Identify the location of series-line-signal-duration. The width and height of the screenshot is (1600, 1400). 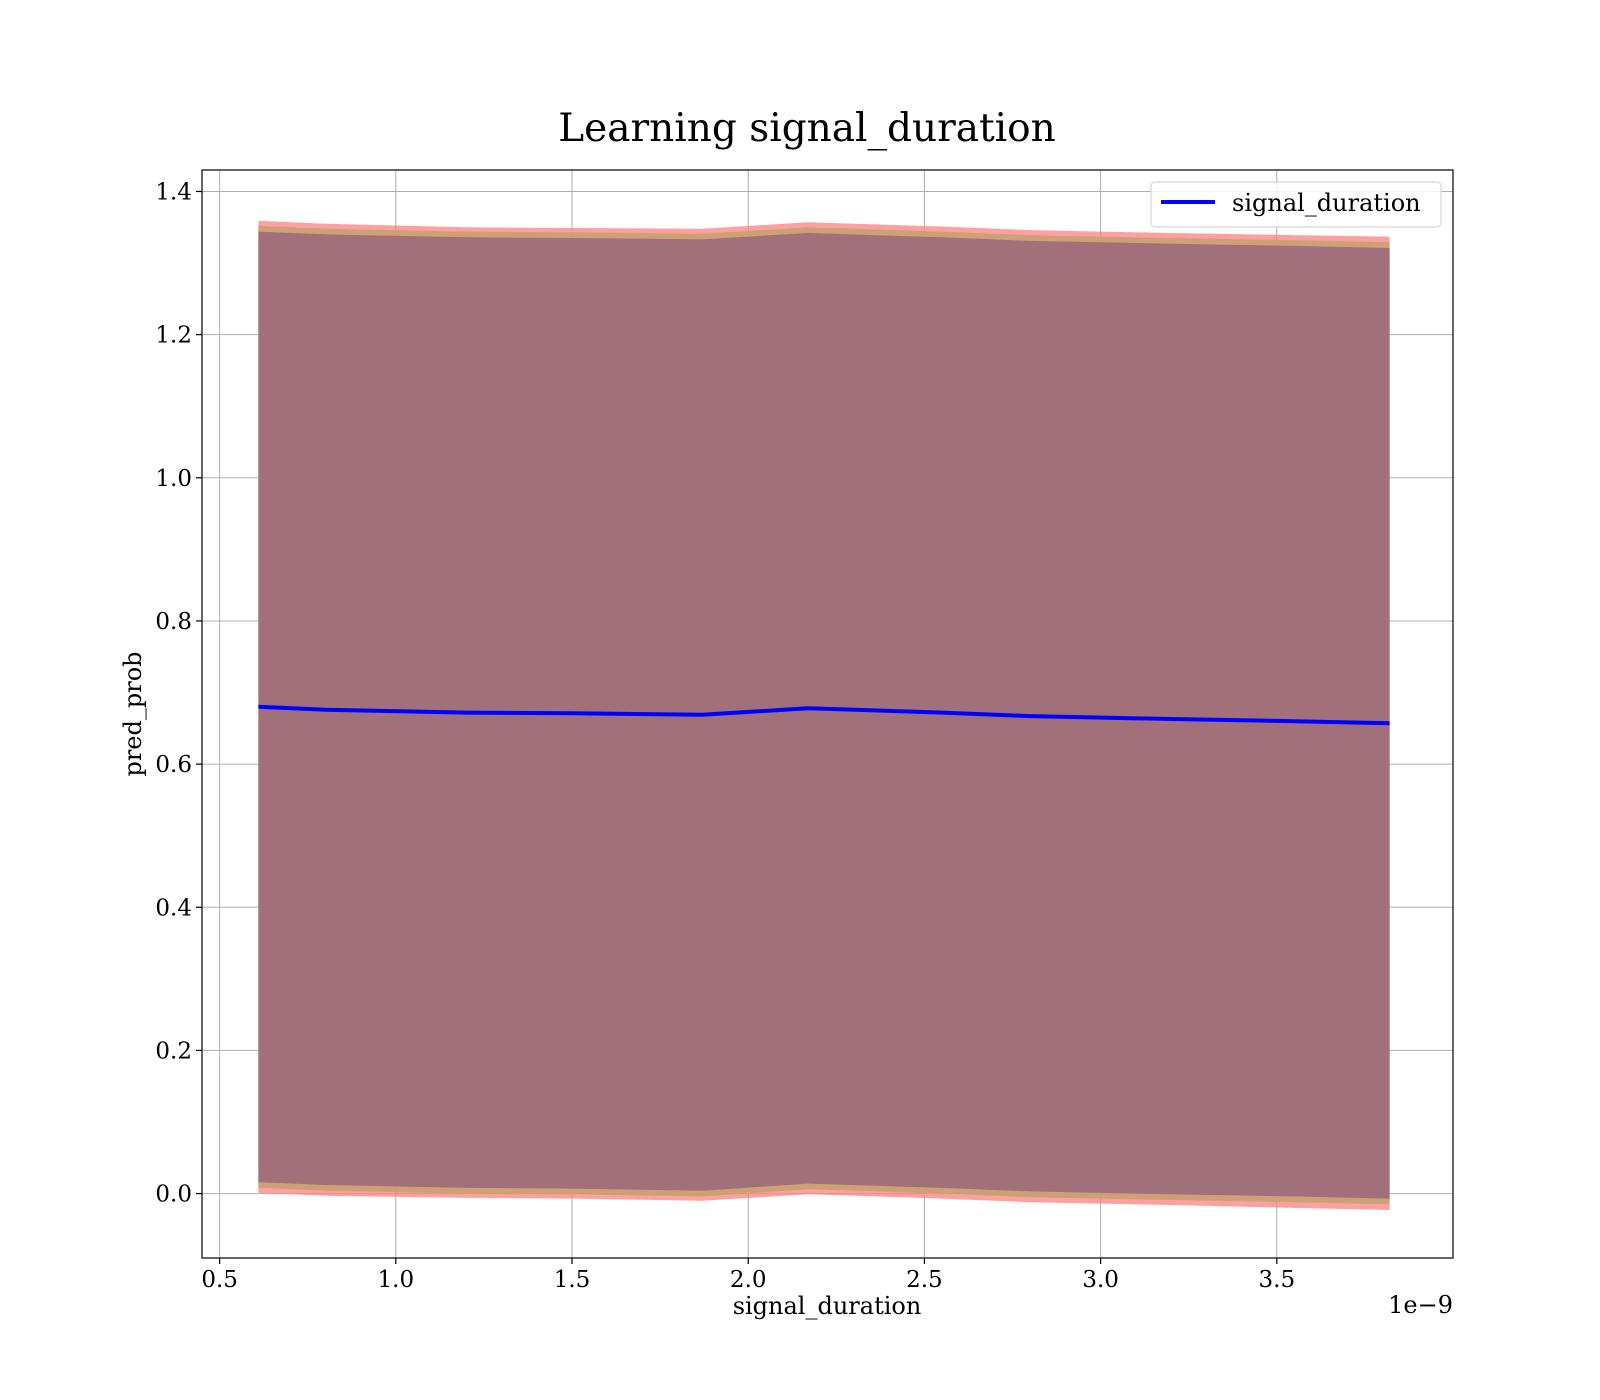
(824, 715).